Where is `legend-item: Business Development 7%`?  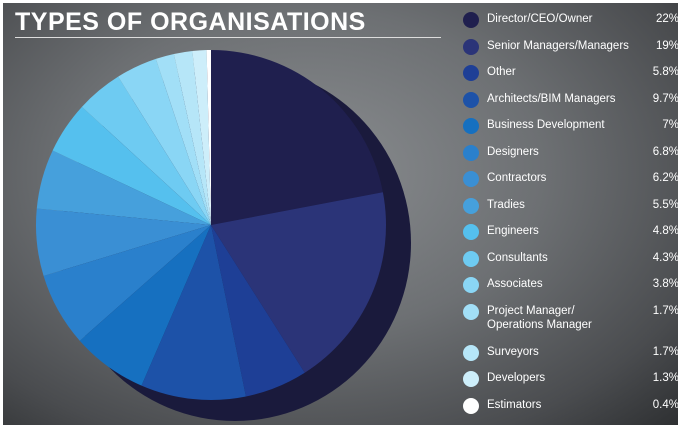 legend-item: Business Development 7% is located at coordinates (568, 125).